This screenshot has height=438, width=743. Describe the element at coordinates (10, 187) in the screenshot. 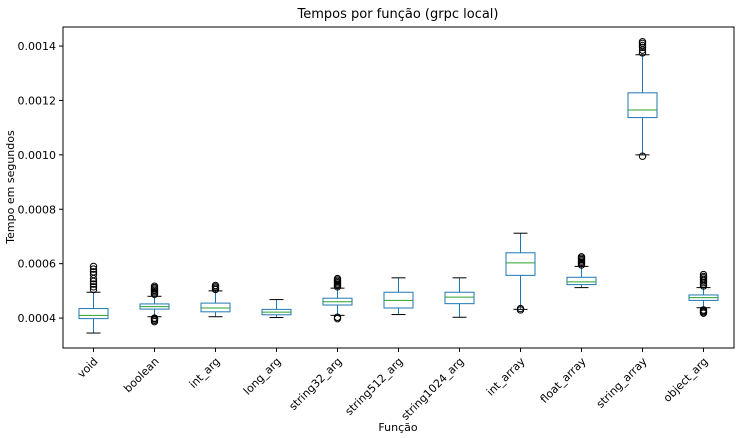

I see `y-axis-label: Tempo em segundos` at that location.